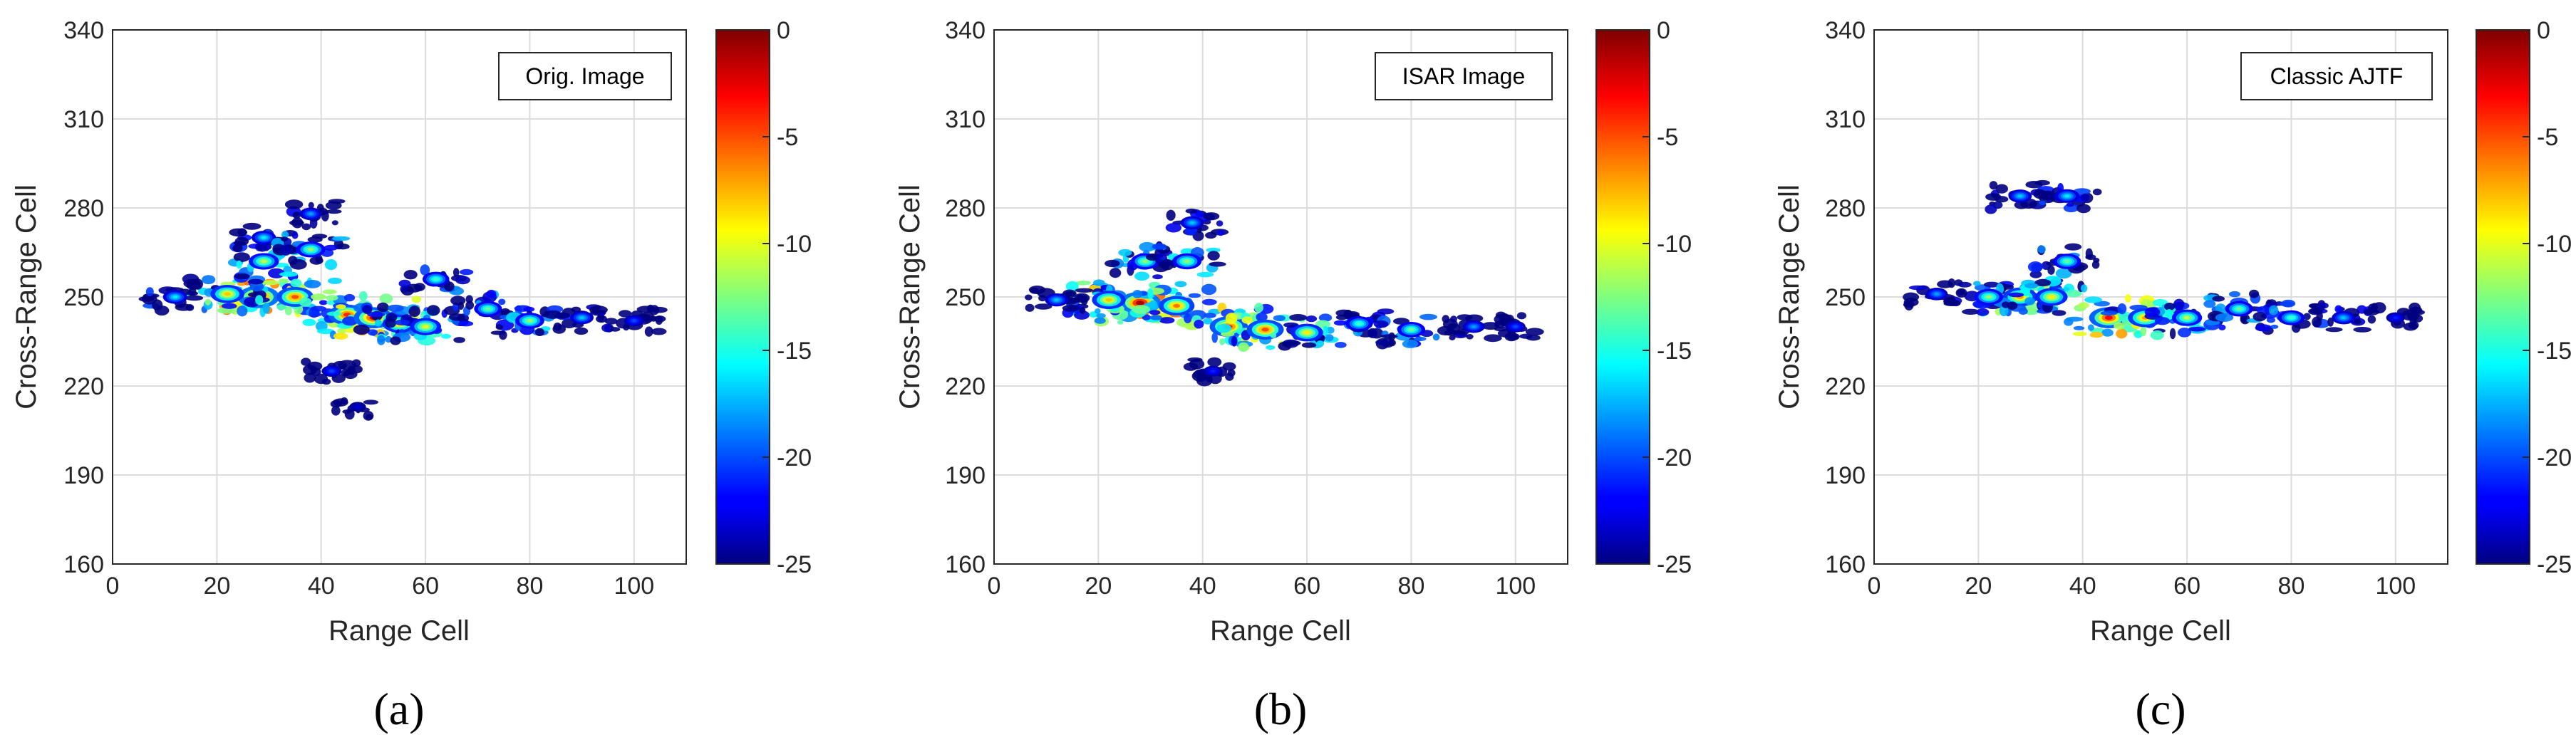 The image size is (2576, 752). Describe the element at coordinates (1846, 31) in the screenshot. I see `y-tick-label: 340` at that location.